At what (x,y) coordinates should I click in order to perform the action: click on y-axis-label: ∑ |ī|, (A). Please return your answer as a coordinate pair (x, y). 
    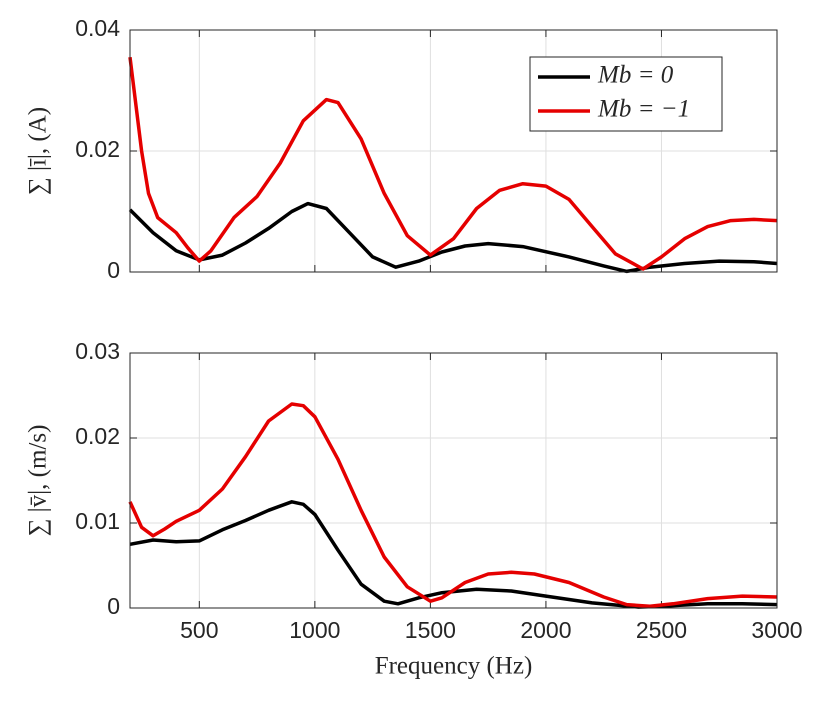
    Looking at the image, I should click on (38, 151).